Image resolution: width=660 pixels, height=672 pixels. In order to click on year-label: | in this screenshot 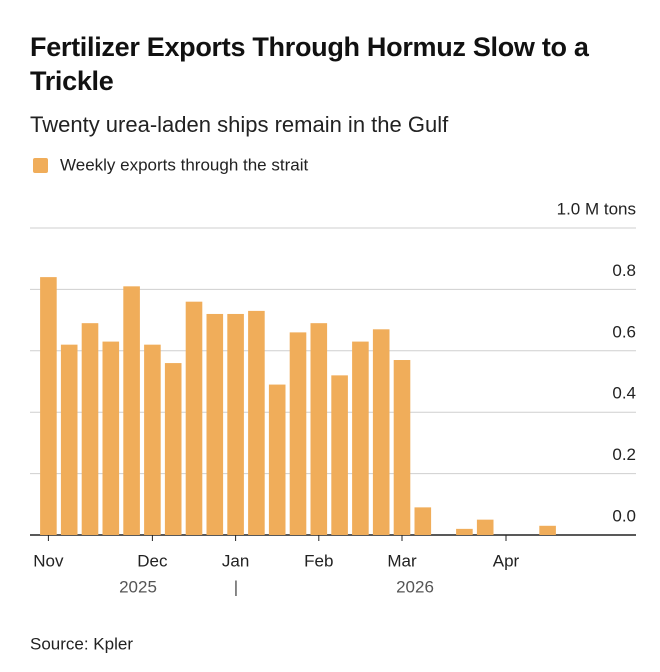, I will do `click(236, 586)`.